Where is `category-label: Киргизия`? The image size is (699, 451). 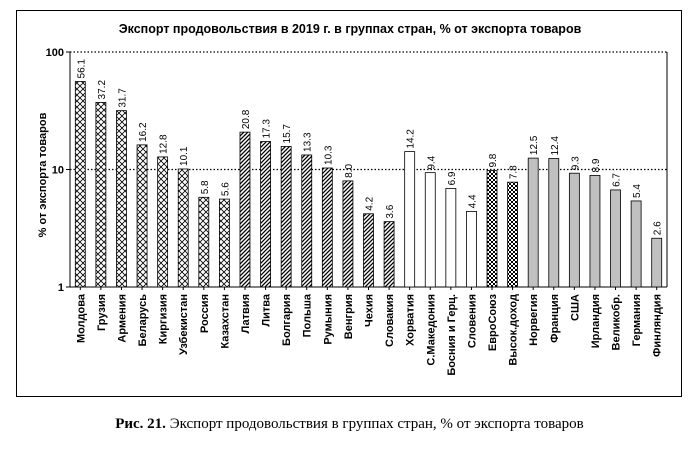
category-label: Киргизия is located at coordinates (164, 319).